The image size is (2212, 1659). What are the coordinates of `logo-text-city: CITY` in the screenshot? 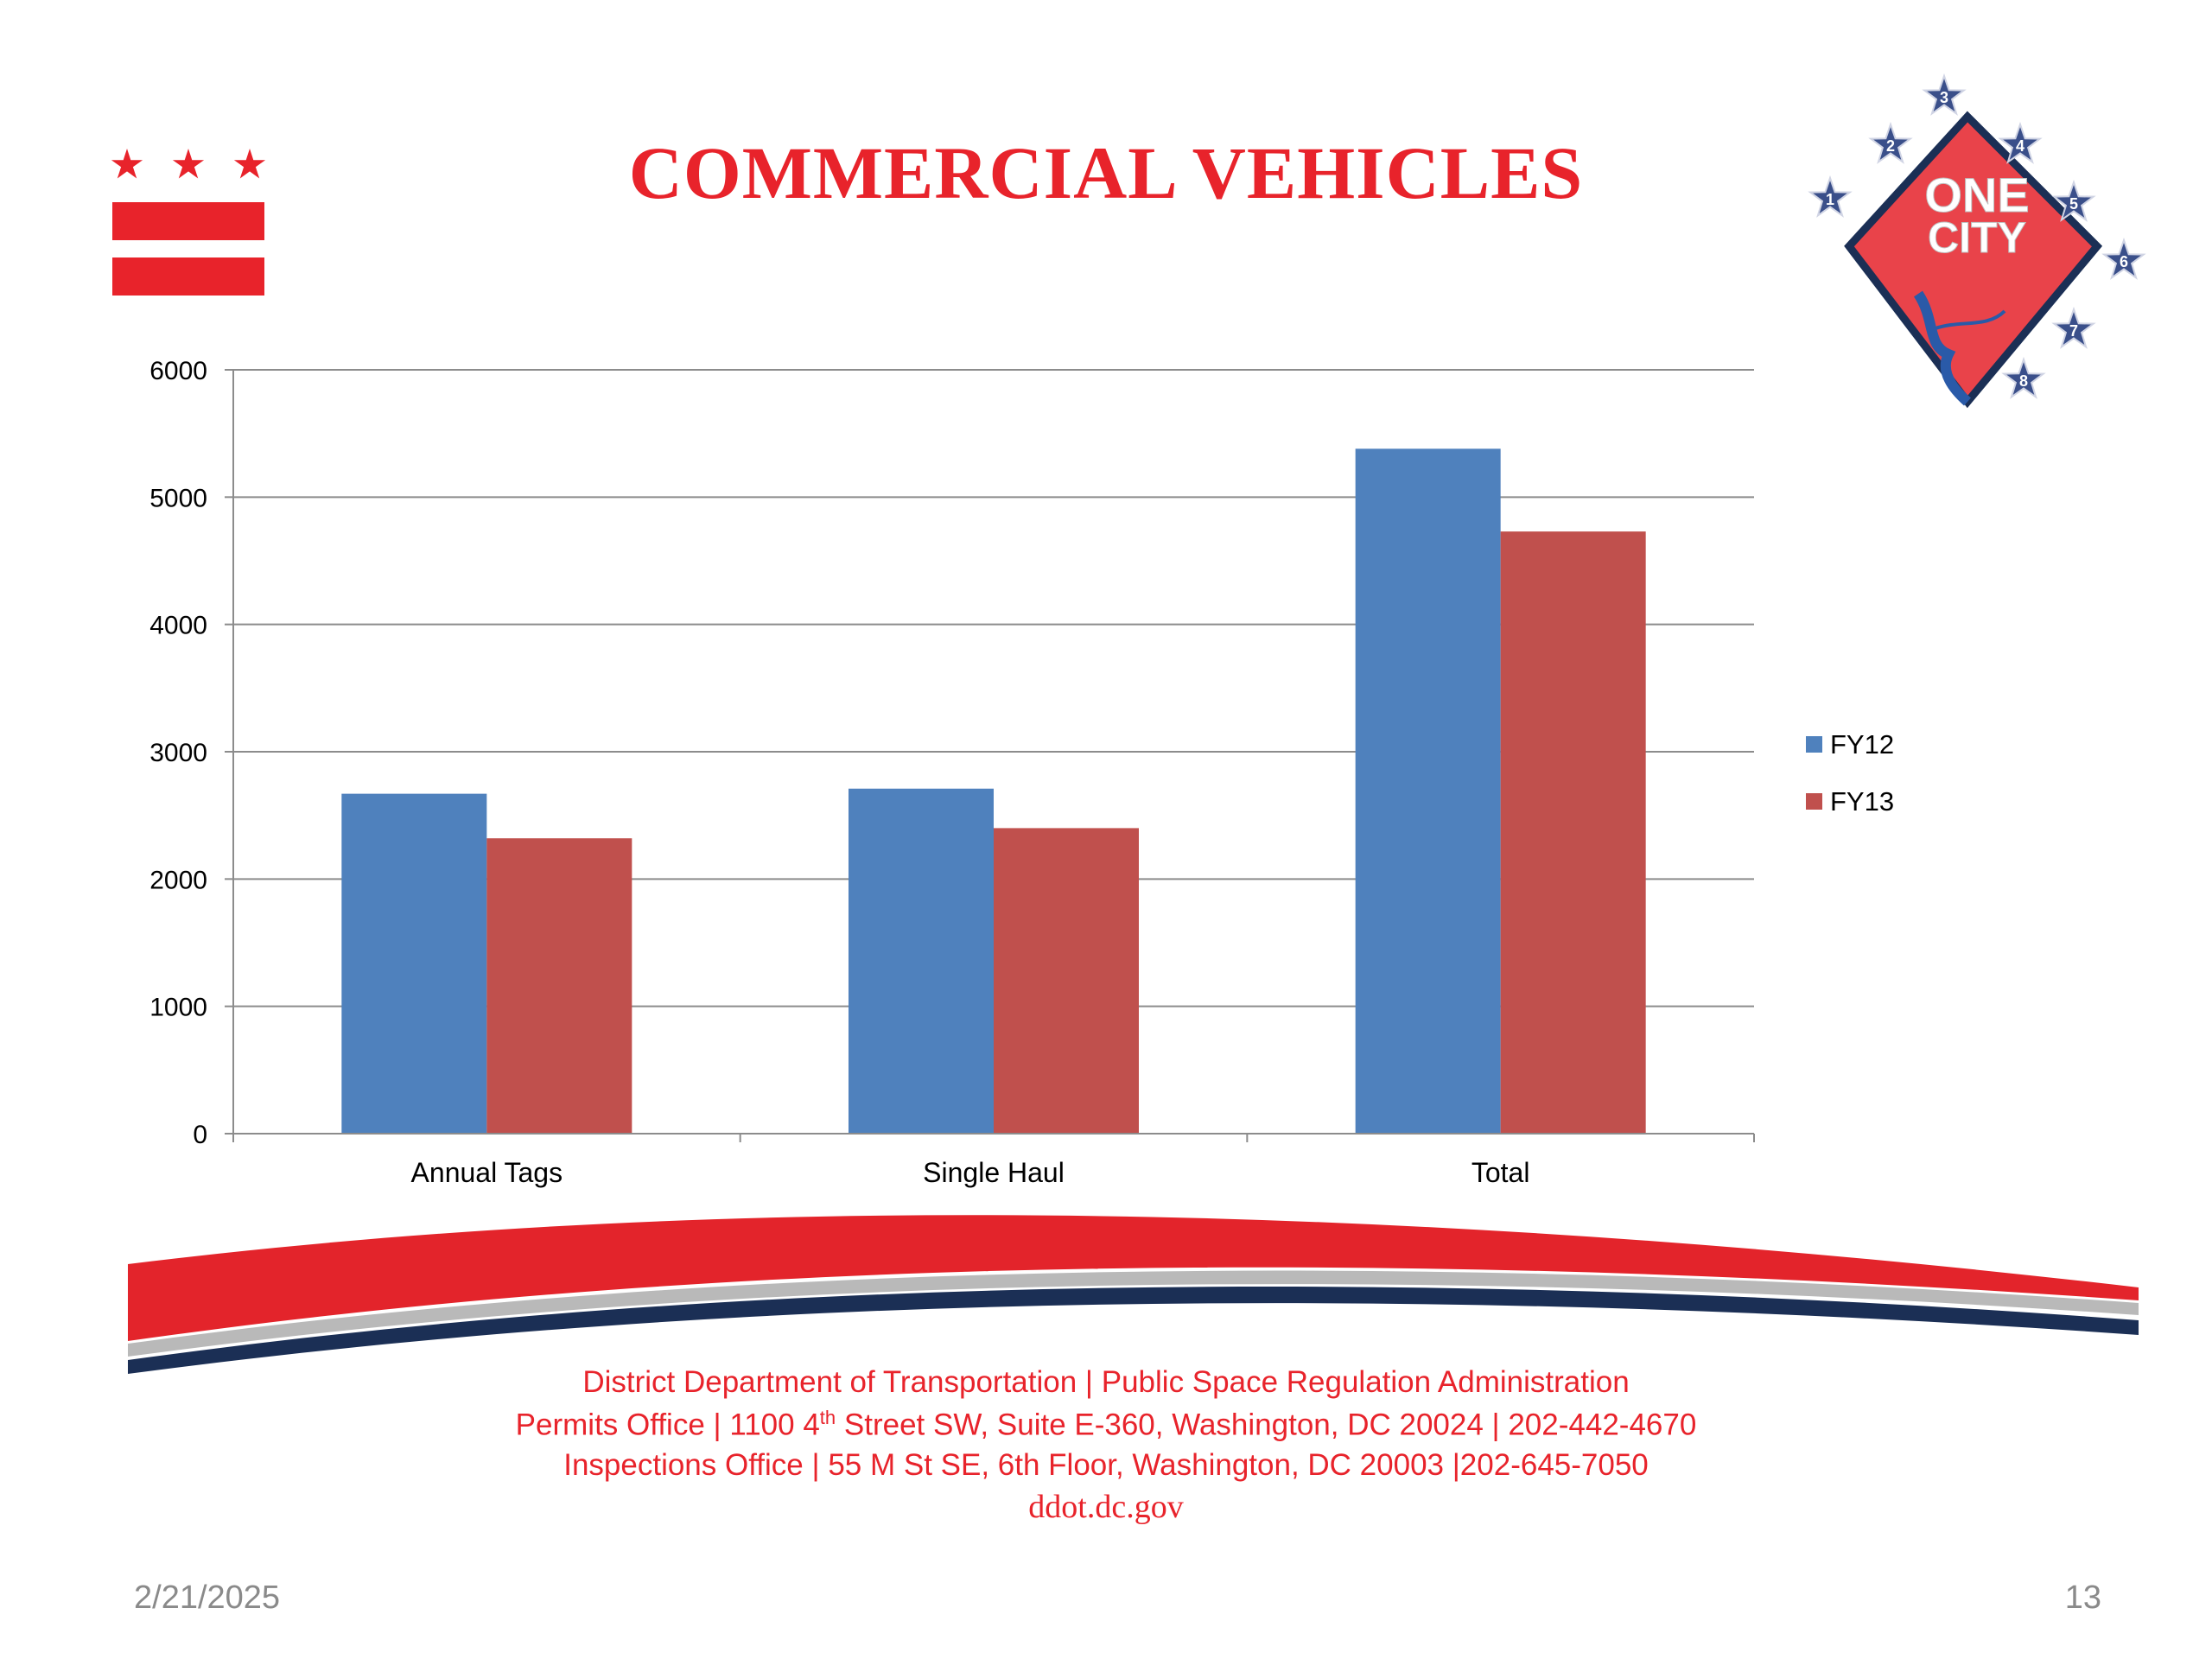 It's located at (1977, 237).